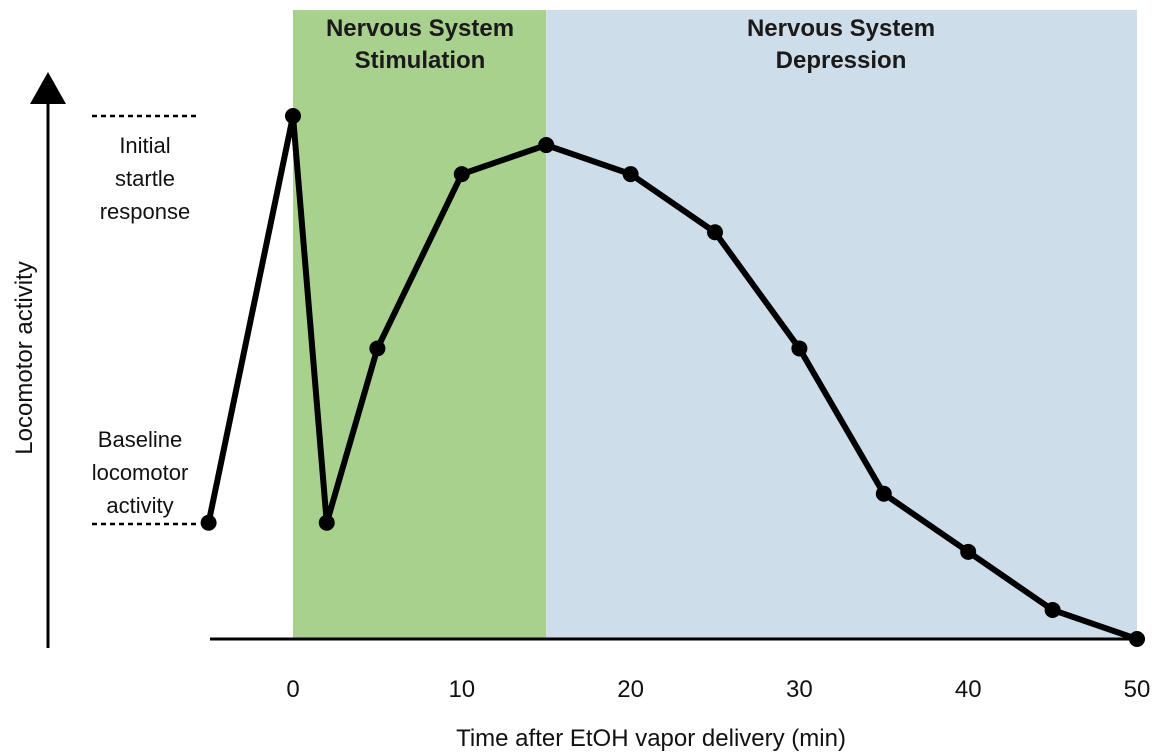  What do you see at coordinates (145, 211) in the screenshot?
I see `startle-annotation-line3: response` at bounding box center [145, 211].